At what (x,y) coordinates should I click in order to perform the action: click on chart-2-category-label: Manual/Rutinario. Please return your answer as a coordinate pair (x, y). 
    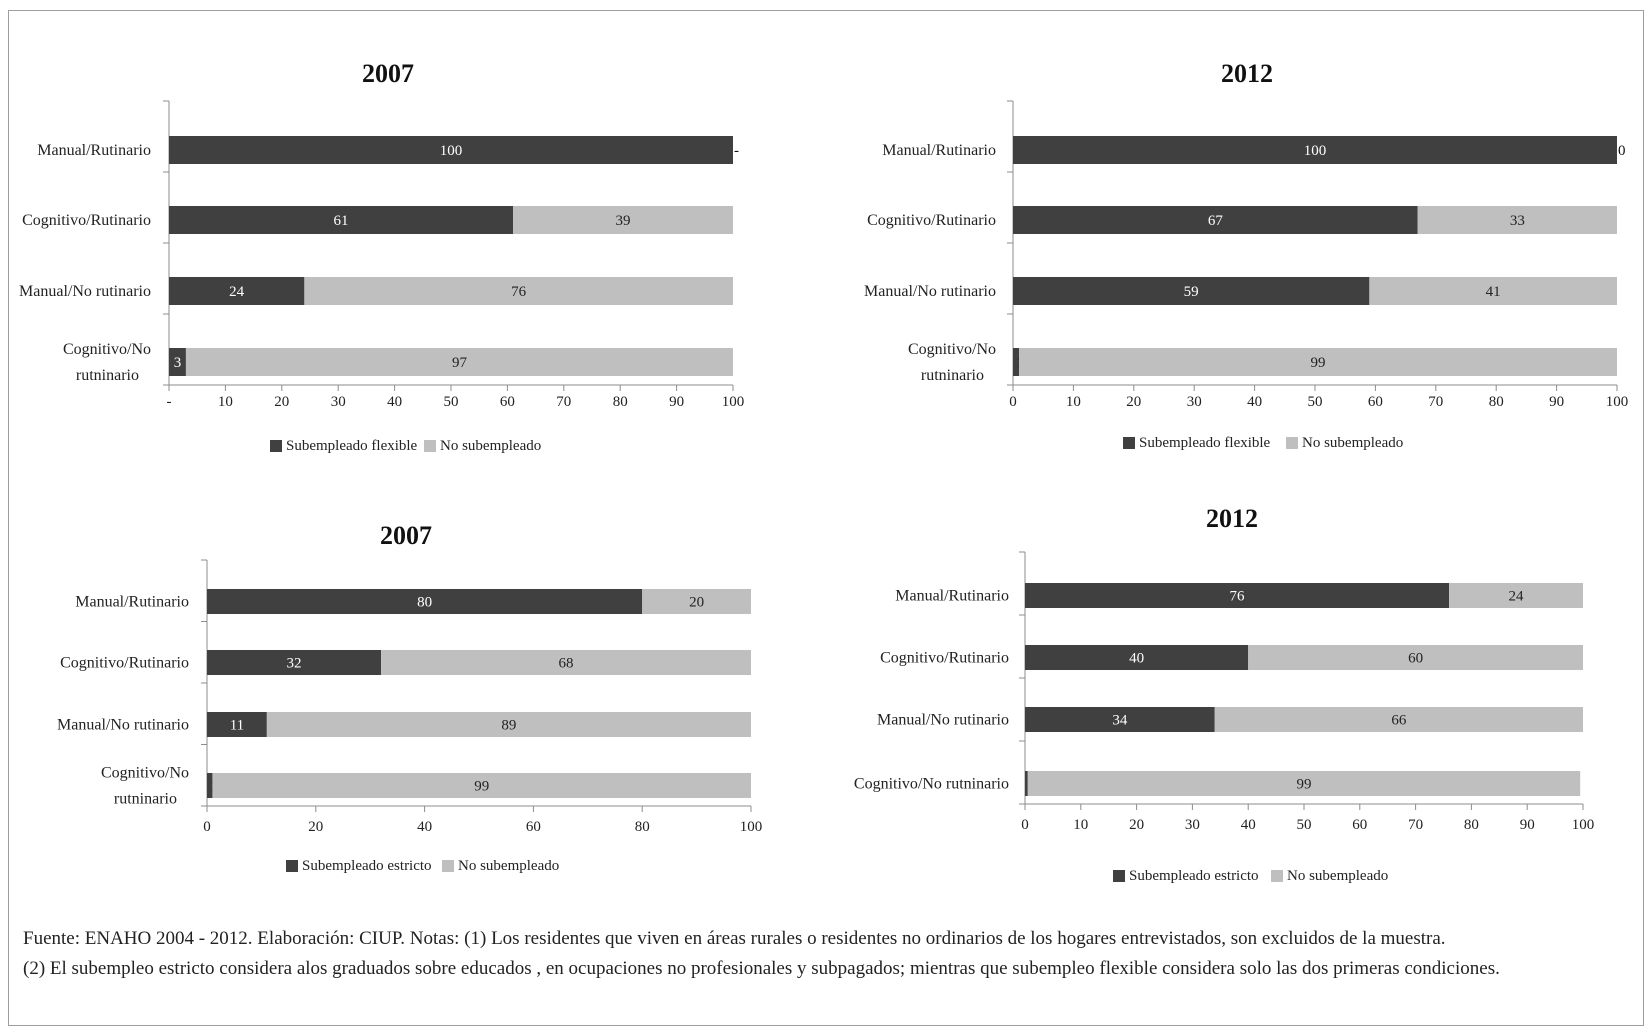
    Looking at the image, I should click on (939, 150).